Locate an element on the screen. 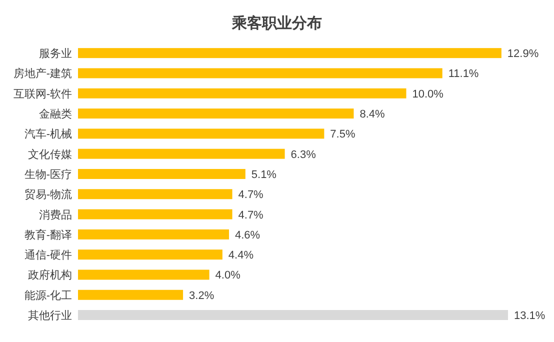 The height and width of the screenshot is (342, 554). data-label: 3.2% is located at coordinates (201, 296).